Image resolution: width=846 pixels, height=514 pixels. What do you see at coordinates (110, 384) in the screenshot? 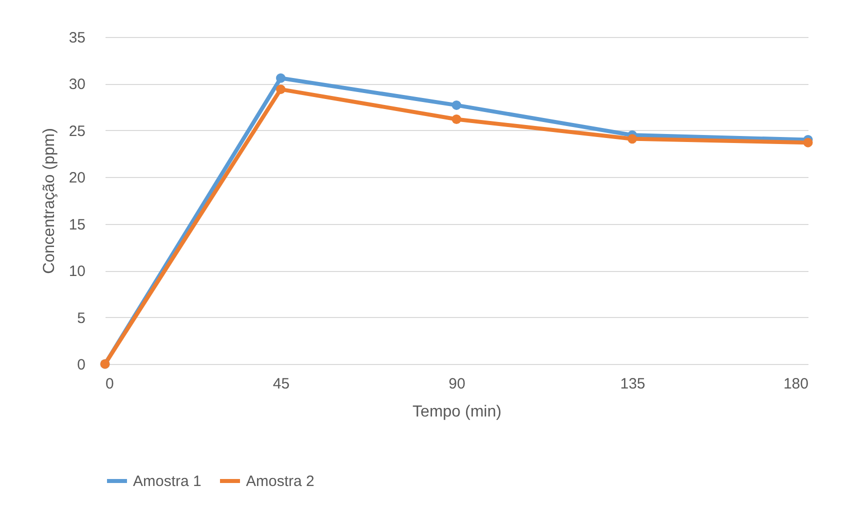
I see `x-tick-label: 0` at bounding box center [110, 384].